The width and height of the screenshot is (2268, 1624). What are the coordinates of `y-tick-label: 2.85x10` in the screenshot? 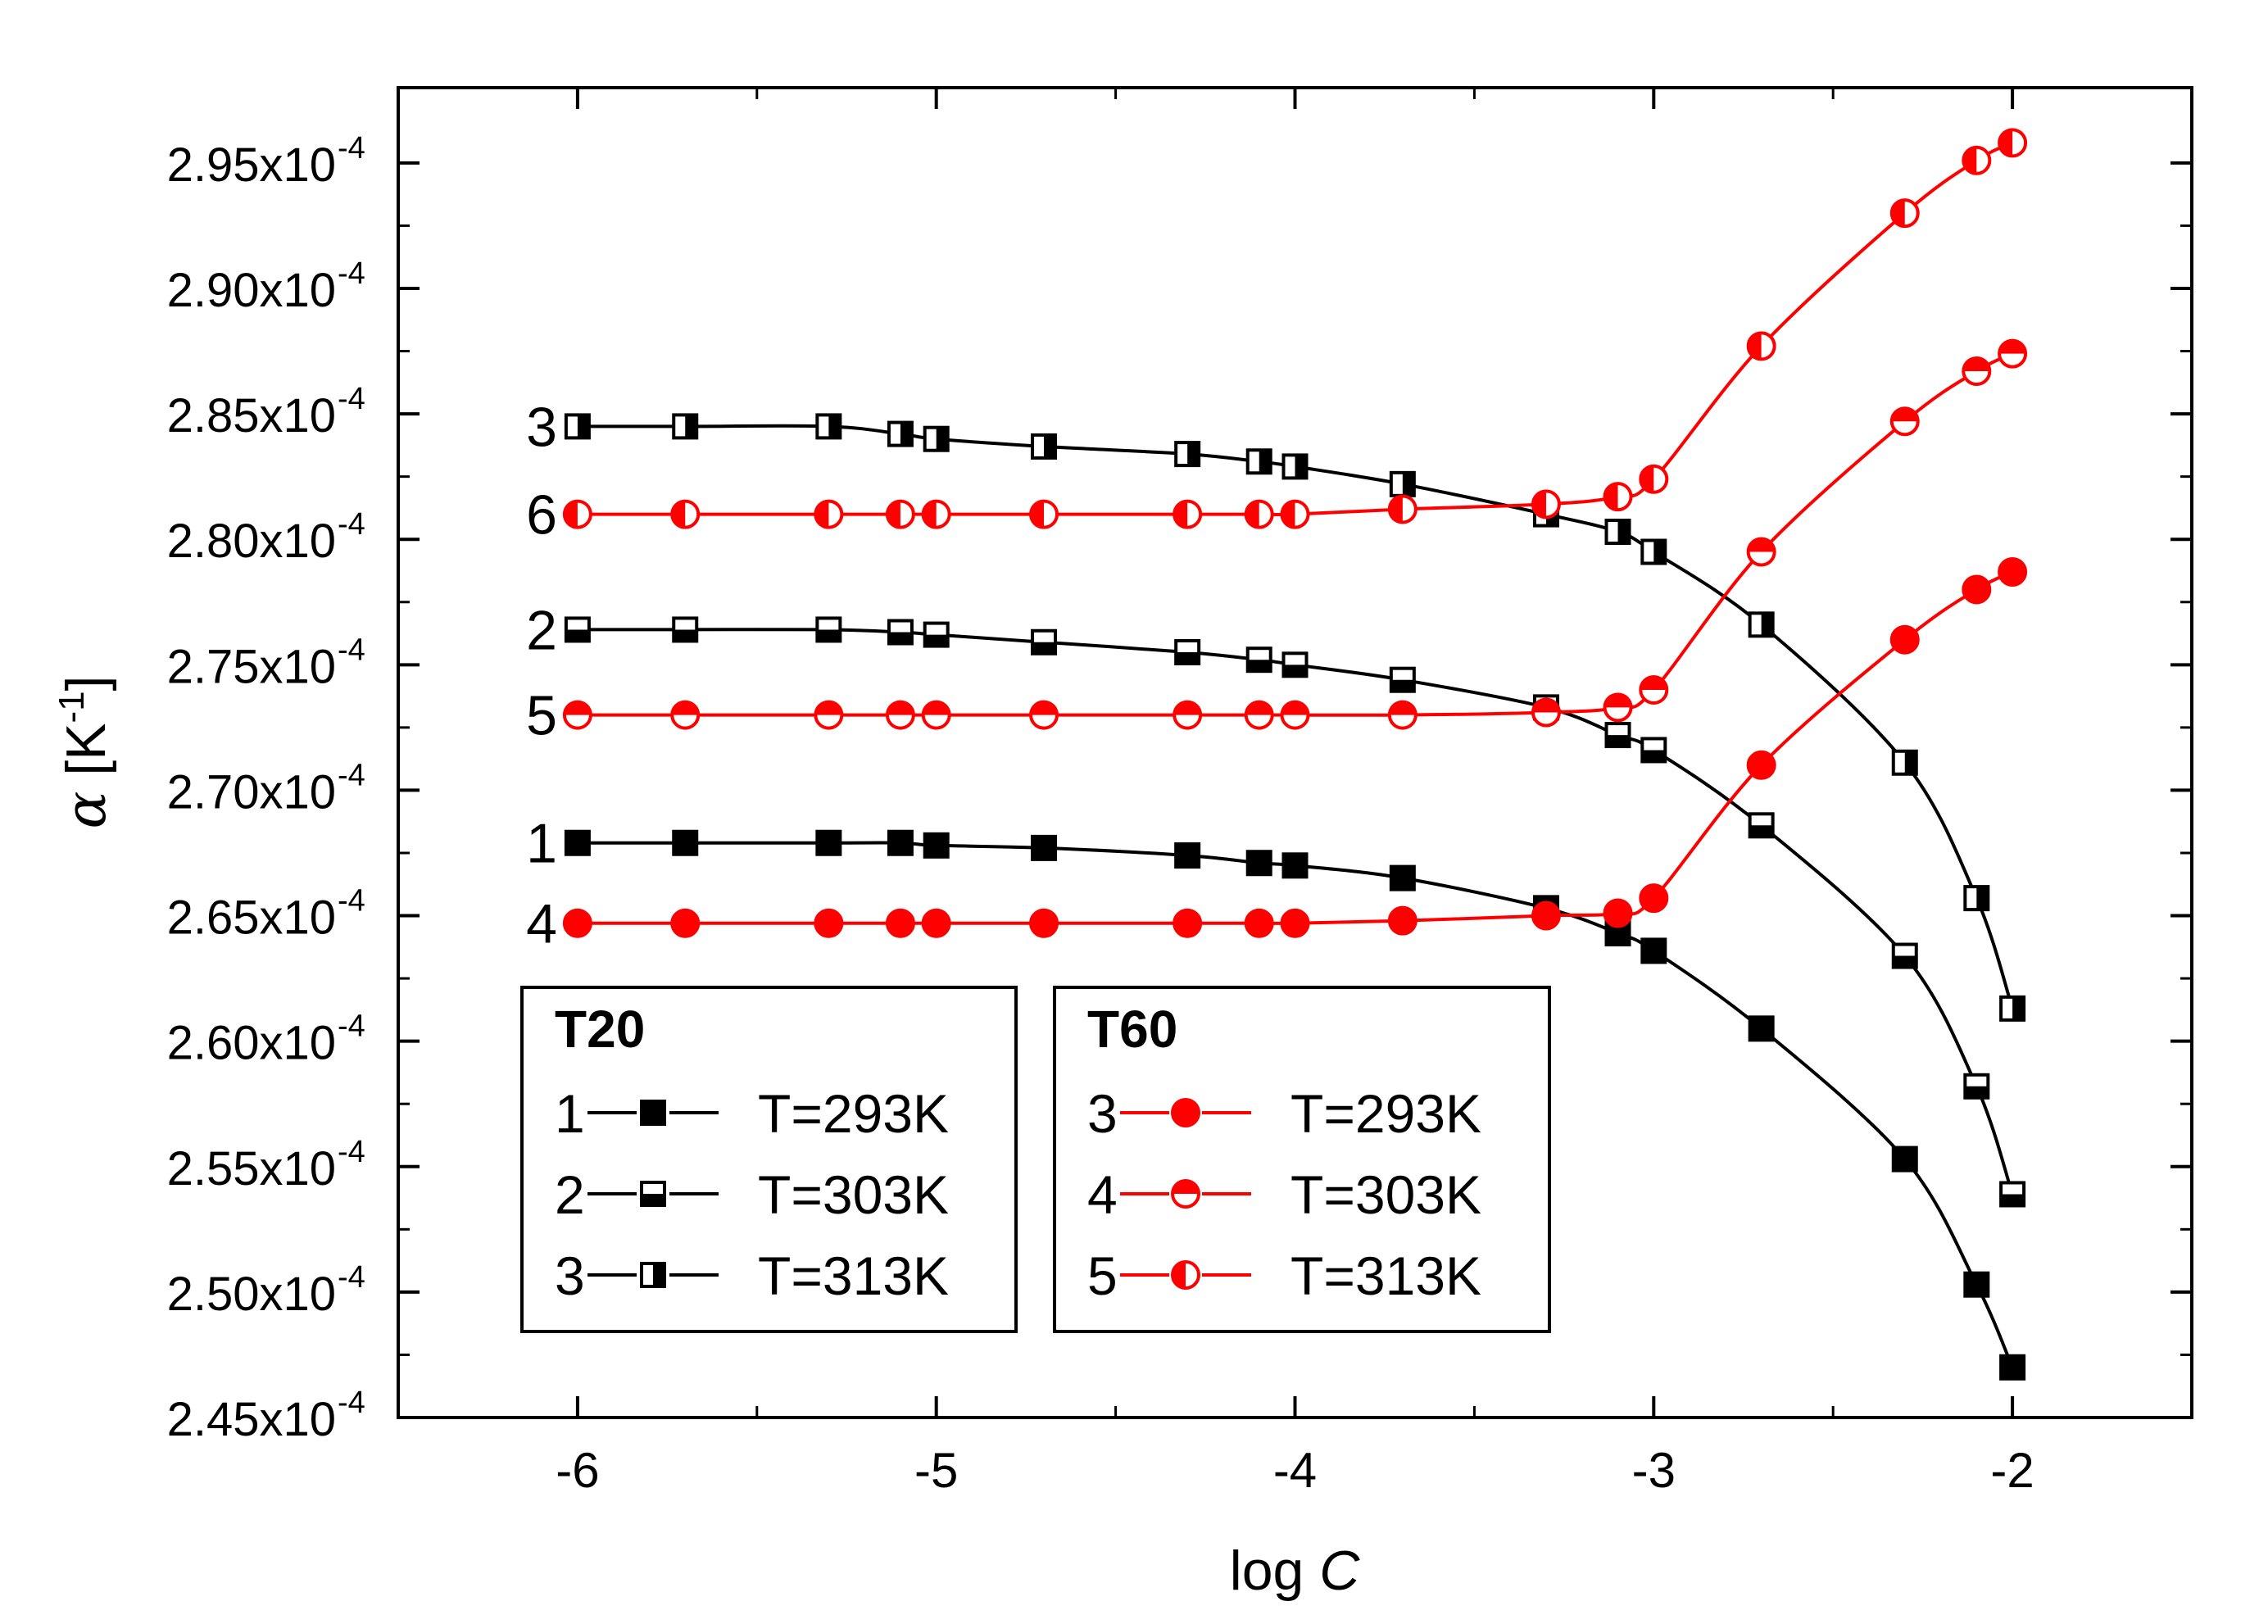 It's located at (251, 415).